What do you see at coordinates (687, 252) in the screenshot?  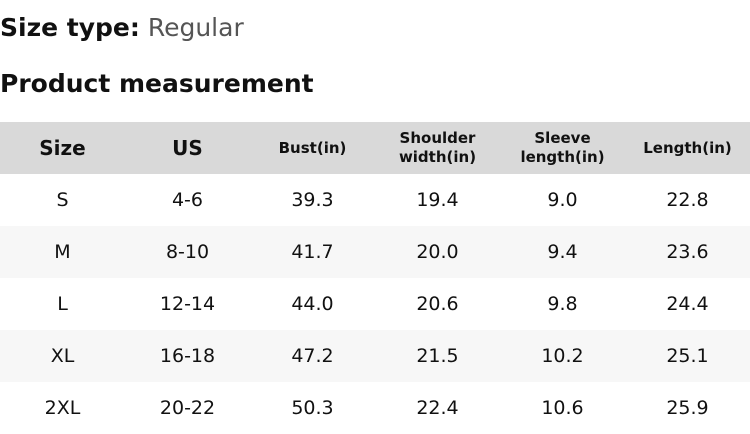 I see `table-cell: 23.6` at bounding box center [687, 252].